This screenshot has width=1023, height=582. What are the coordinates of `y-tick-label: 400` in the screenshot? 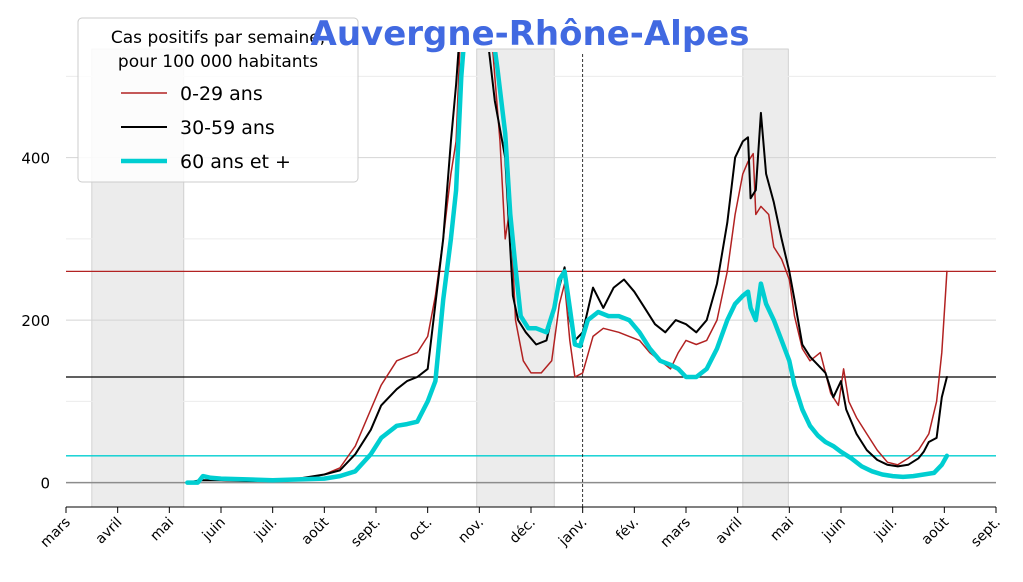 It's located at (35, 159).